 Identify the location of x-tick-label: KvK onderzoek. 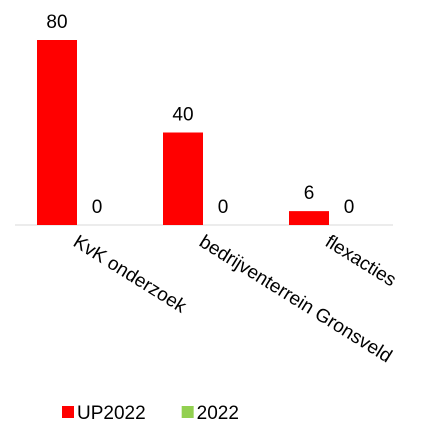
(129, 274).